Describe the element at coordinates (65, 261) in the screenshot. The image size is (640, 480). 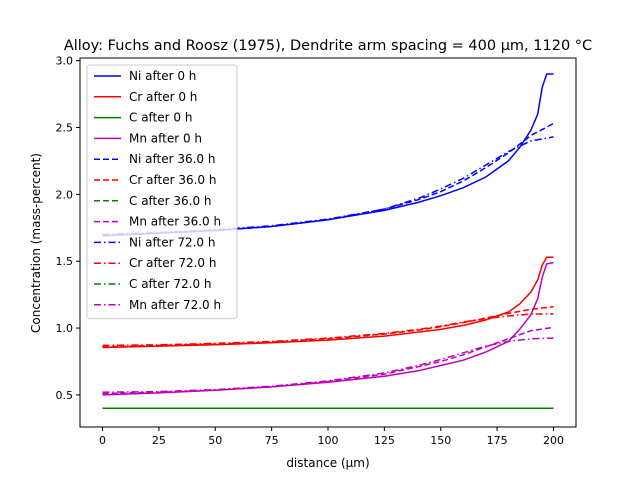
I see `y-tick-label: 1.5` at that location.